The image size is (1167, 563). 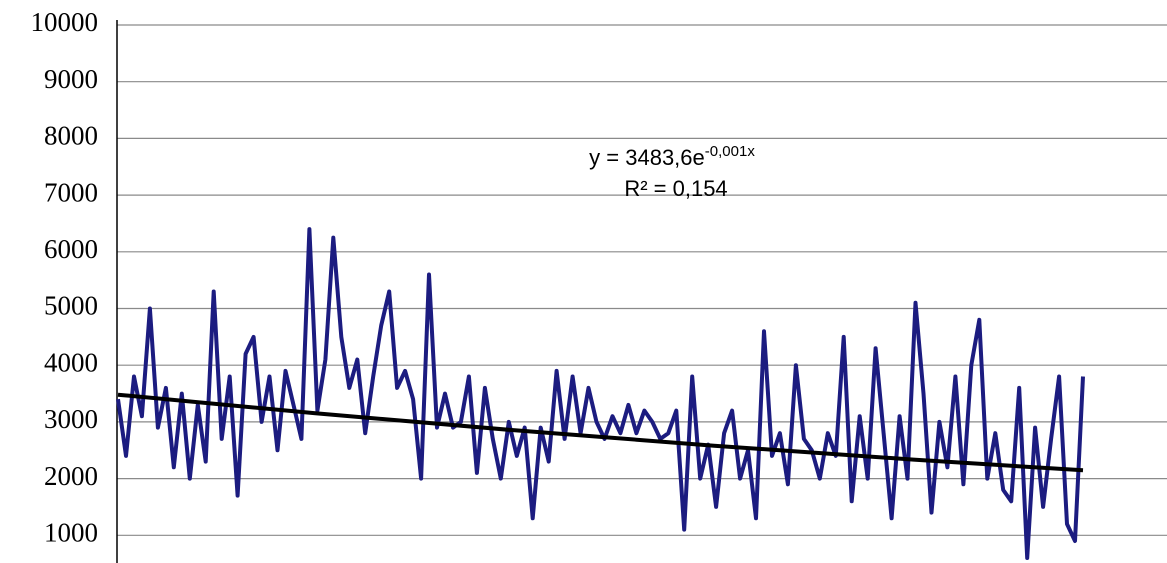 What do you see at coordinates (71, 79) in the screenshot?
I see `y-tick-label: 9000` at bounding box center [71, 79].